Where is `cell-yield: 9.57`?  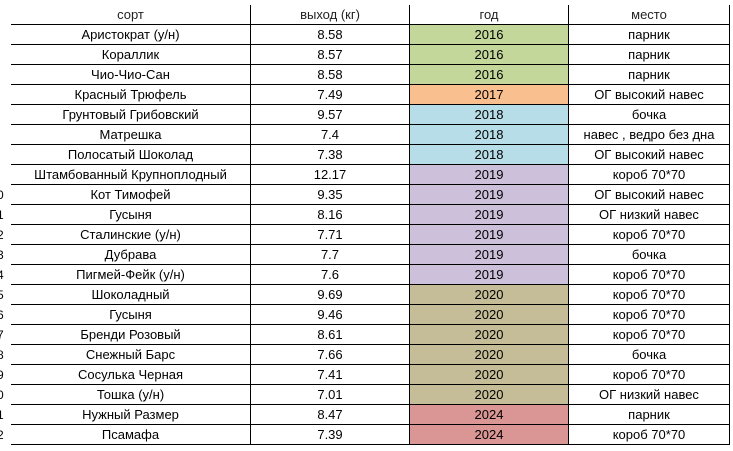 cell-yield: 9.57 is located at coordinates (330, 115).